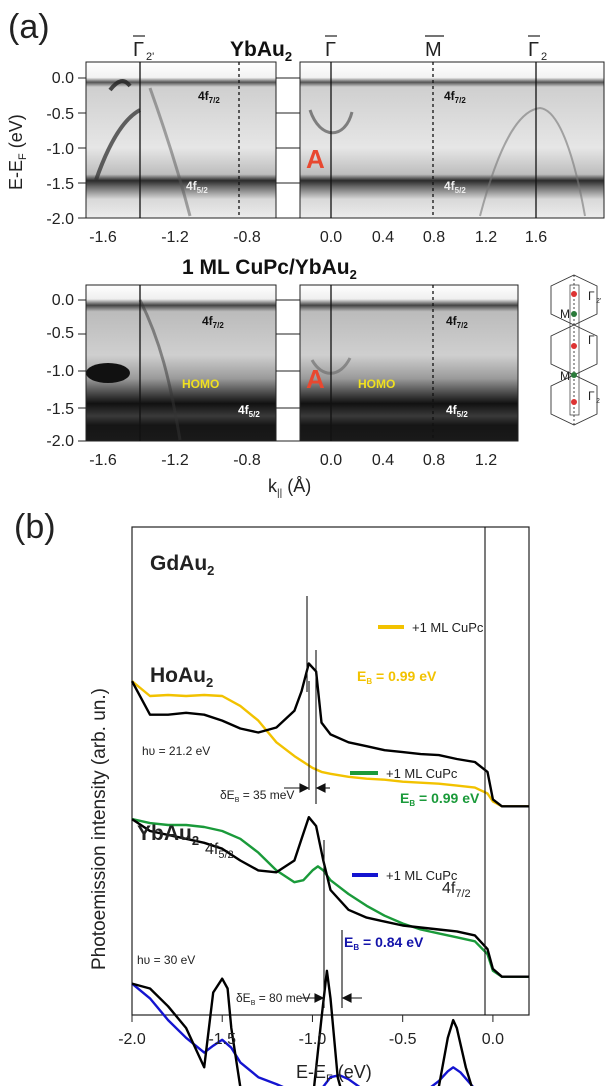  What do you see at coordinates (181, 677) in the screenshot?
I see `ho-label: HoAu2` at bounding box center [181, 677].